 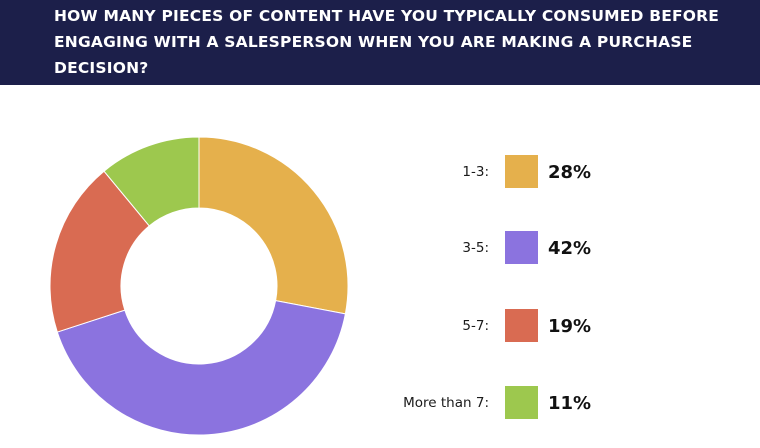 What do you see at coordinates (569, 172) in the screenshot?
I see `legend-value-1: 28%` at bounding box center [569, 172].